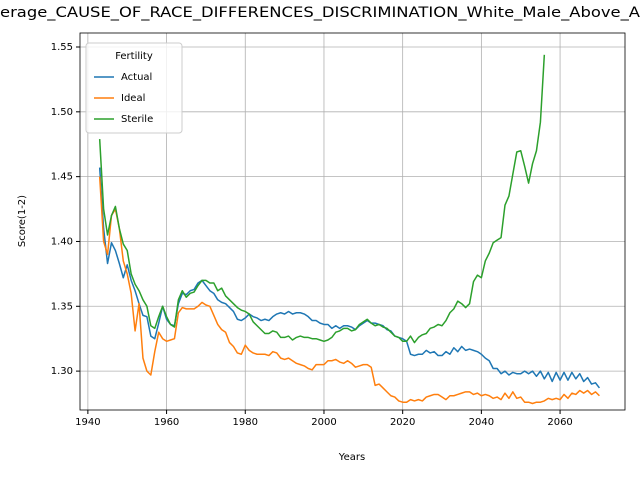  Describe the element at coordinates (22, 221) in the screenshot. I see `y-axis-label: Score(1-2)` at that location.